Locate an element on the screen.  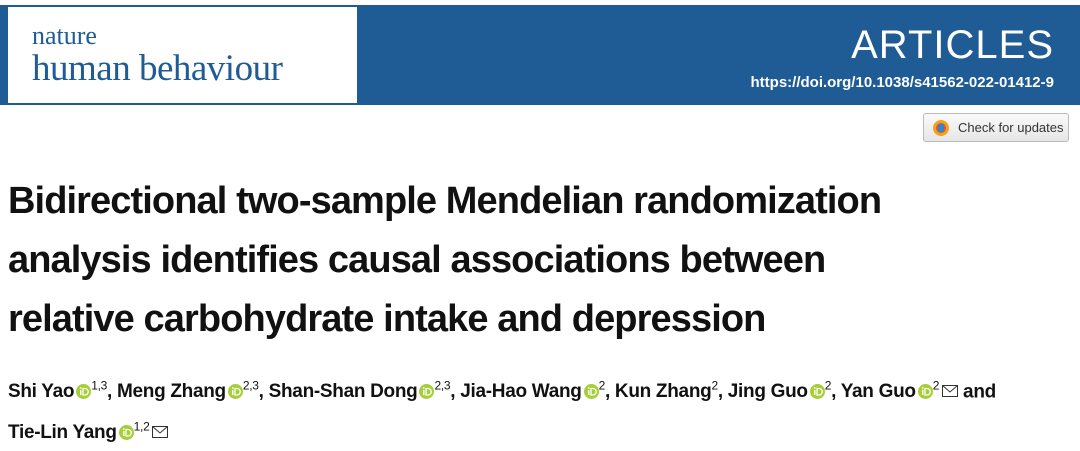
journal-top: nature is located at coordinates (64, 35).